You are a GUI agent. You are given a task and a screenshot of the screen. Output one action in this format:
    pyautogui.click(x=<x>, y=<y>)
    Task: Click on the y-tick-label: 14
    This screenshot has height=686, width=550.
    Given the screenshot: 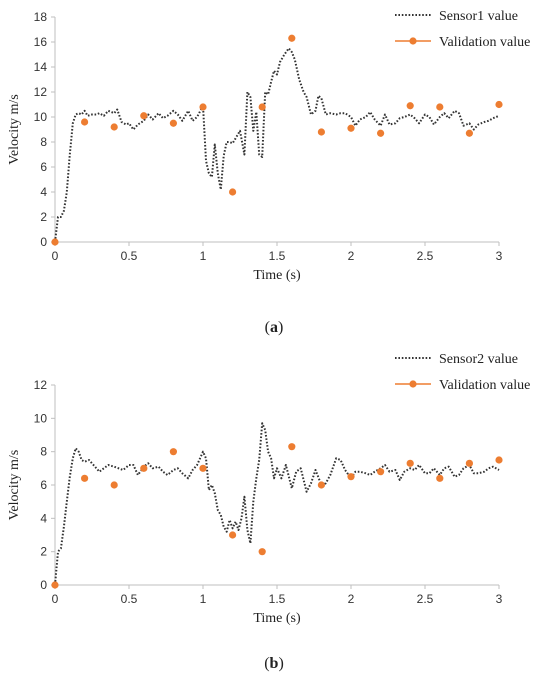 What is the action you would take?
    pyautogui.click(x=41, y=67)
    